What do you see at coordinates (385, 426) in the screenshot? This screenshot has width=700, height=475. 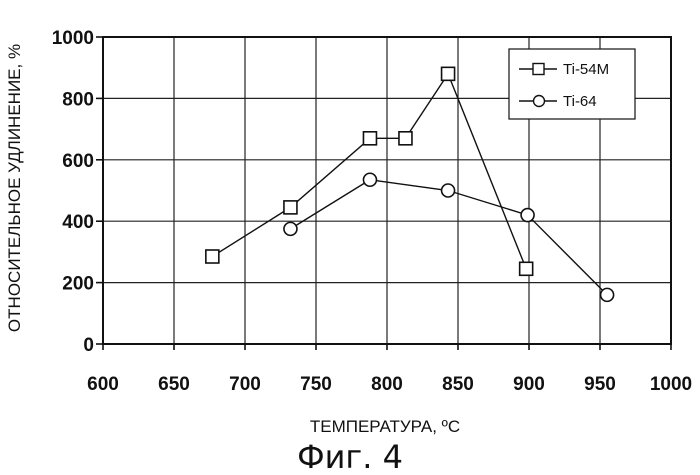 I see `x-axis-label: ТЕМПЕРАТУРА, ºС` at bounding box center [385, 426].